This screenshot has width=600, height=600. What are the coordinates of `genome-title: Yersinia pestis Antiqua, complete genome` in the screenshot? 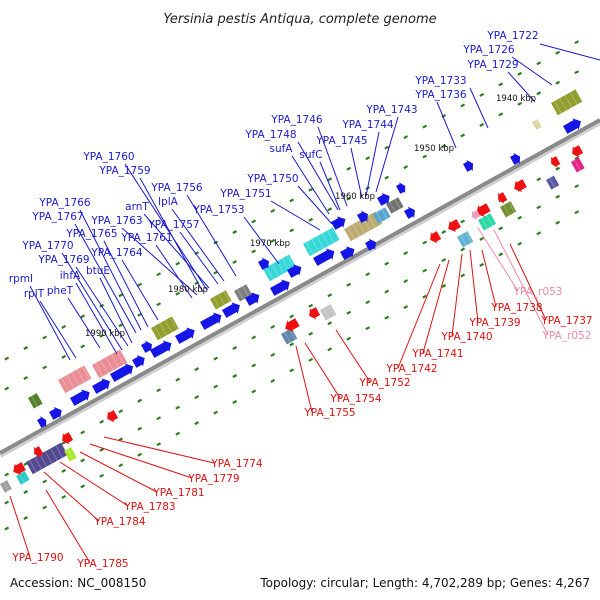 It's located at (299, 19).